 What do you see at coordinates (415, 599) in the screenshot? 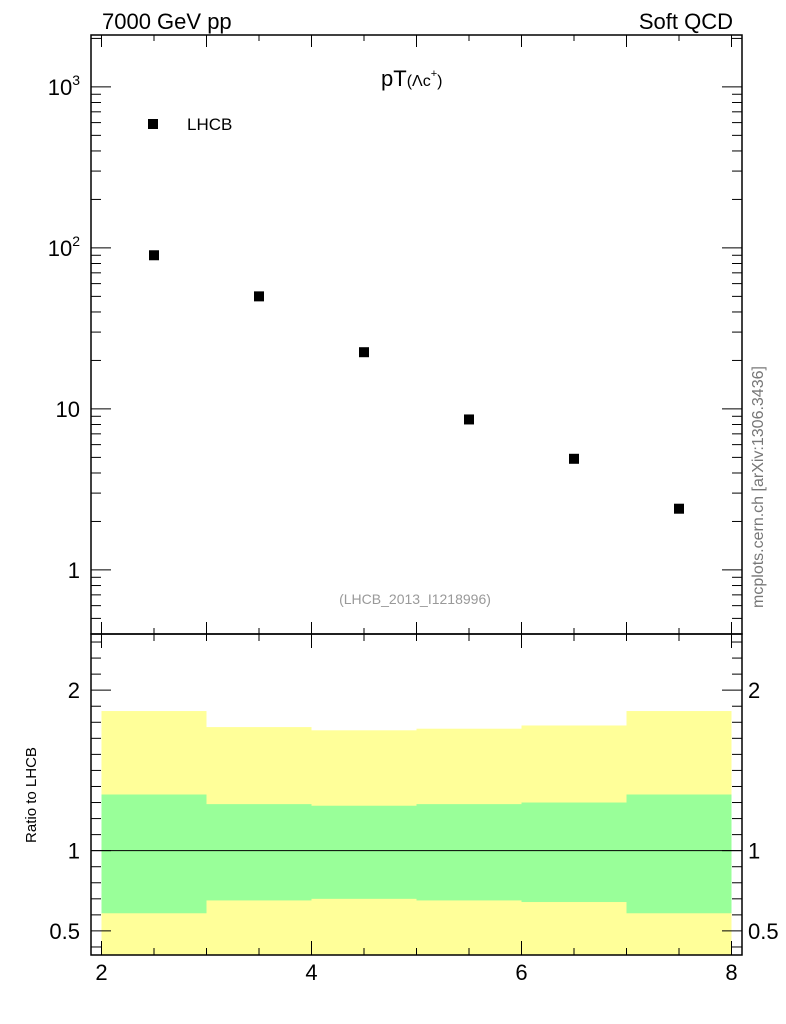
I see `reference-label: (LHCB_2013_I1218996)` at bounding box center [415, 599].